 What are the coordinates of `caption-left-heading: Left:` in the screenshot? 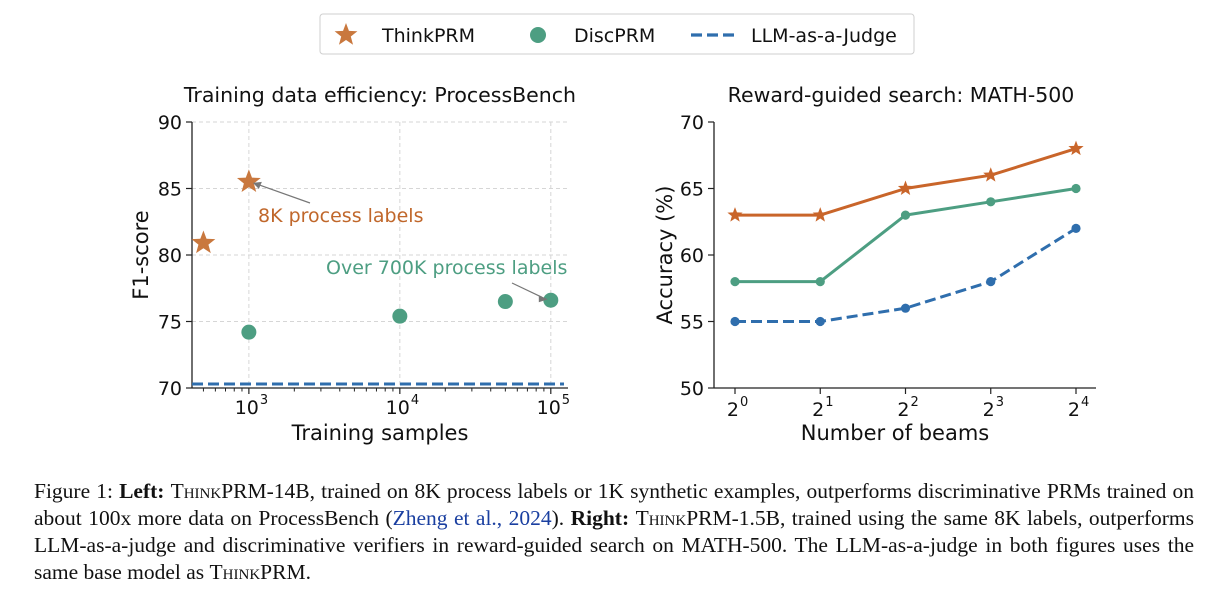 It's located at (142, 491).